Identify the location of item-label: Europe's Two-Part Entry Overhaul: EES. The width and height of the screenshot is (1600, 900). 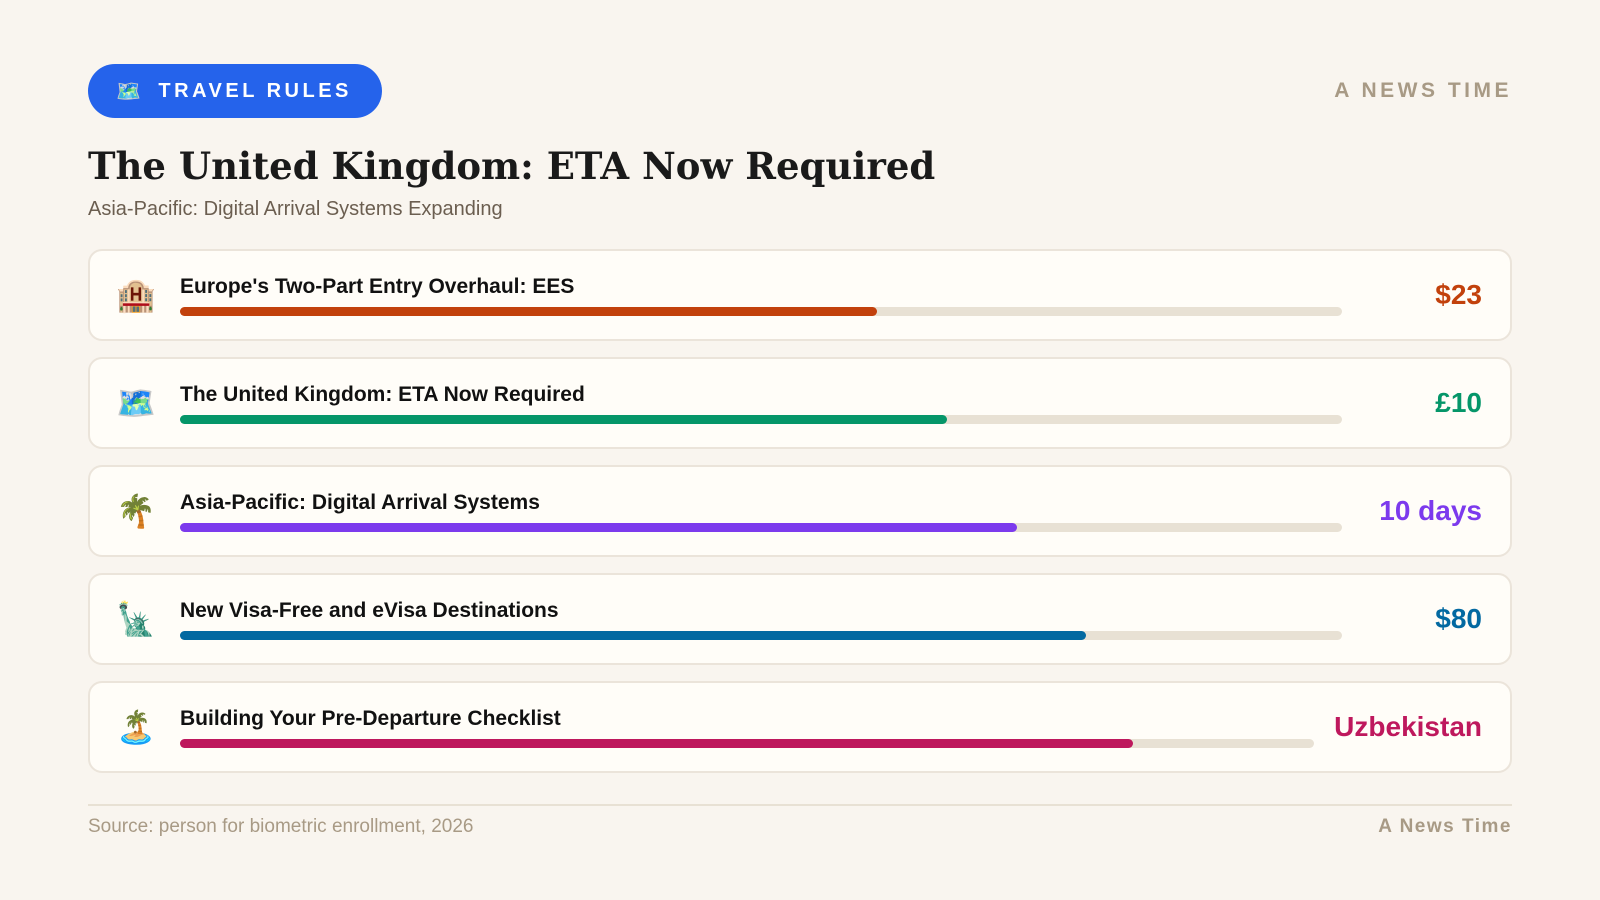
(377, 286).